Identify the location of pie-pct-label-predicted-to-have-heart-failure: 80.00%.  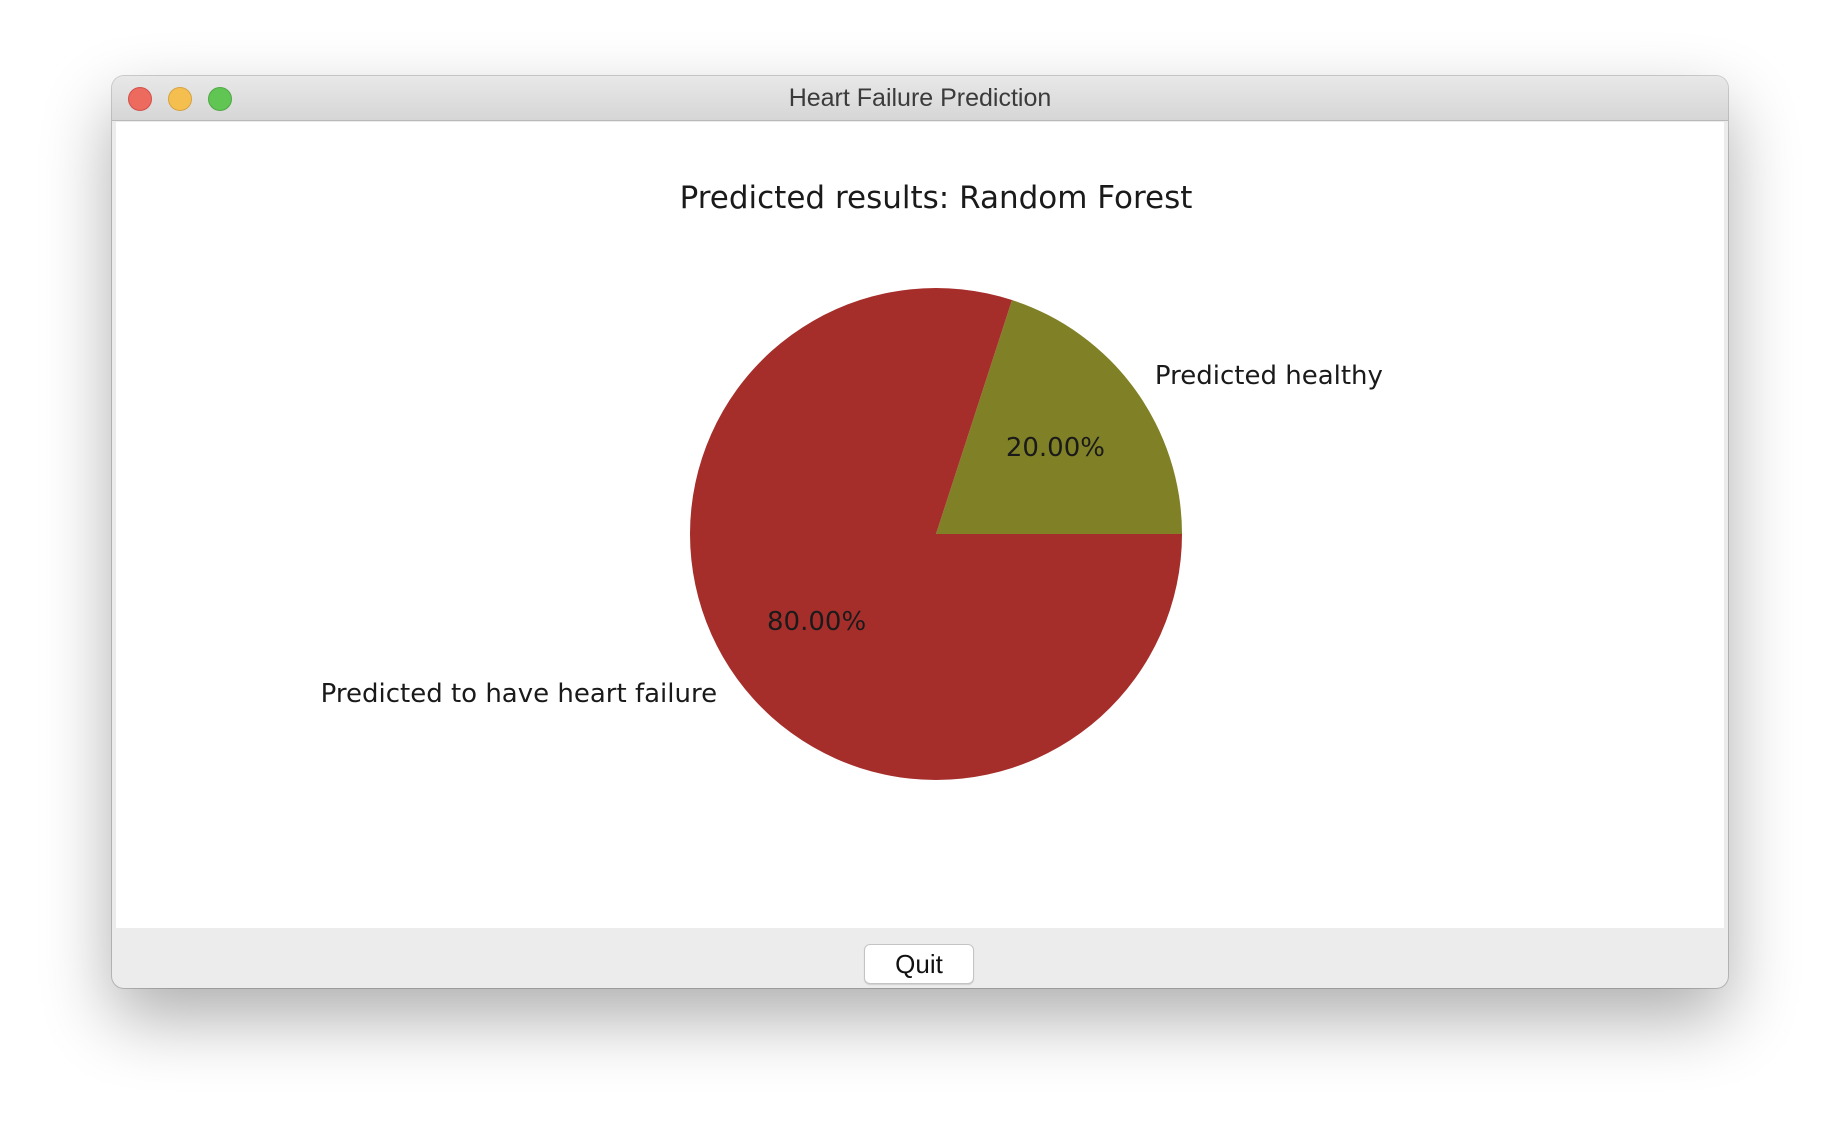
(816, 622).